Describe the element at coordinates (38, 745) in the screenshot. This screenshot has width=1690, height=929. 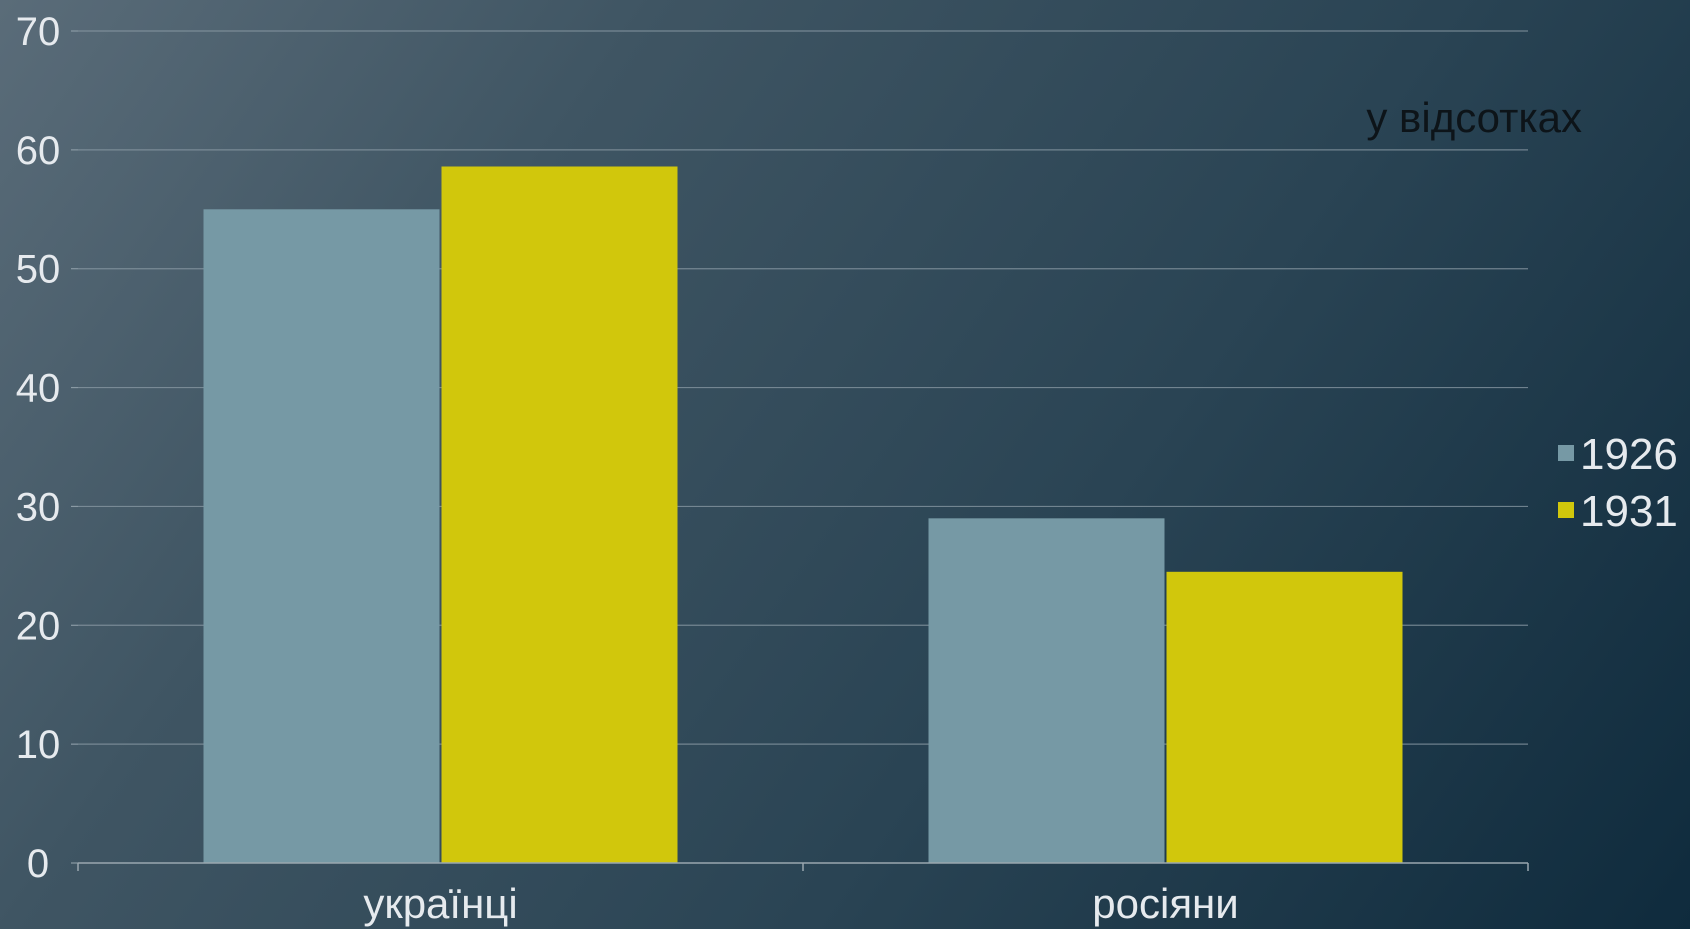
I see `y-tick-label: 10` at that location.